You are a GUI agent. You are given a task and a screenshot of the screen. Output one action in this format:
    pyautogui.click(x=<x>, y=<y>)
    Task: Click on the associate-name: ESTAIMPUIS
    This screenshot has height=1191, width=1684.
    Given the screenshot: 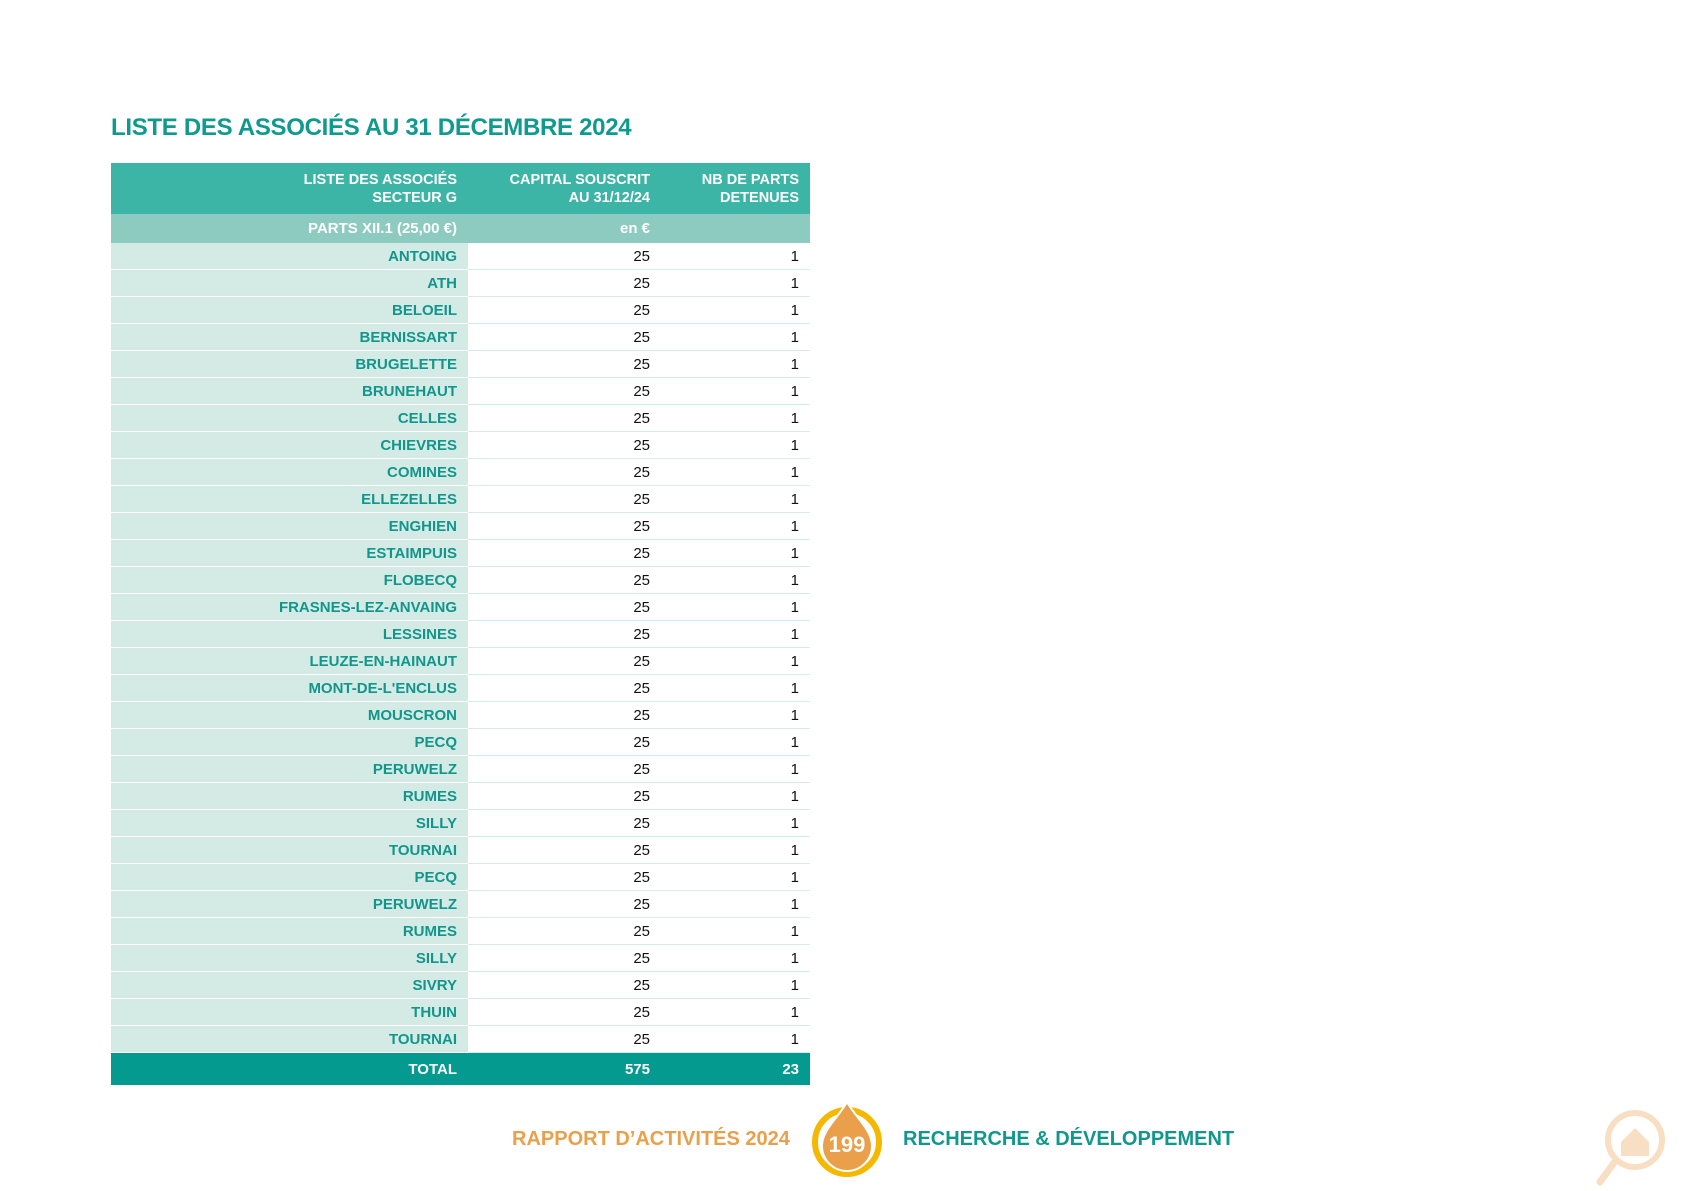 What is the action you would take?
    pyautogui.click(x=289, y=553)
    